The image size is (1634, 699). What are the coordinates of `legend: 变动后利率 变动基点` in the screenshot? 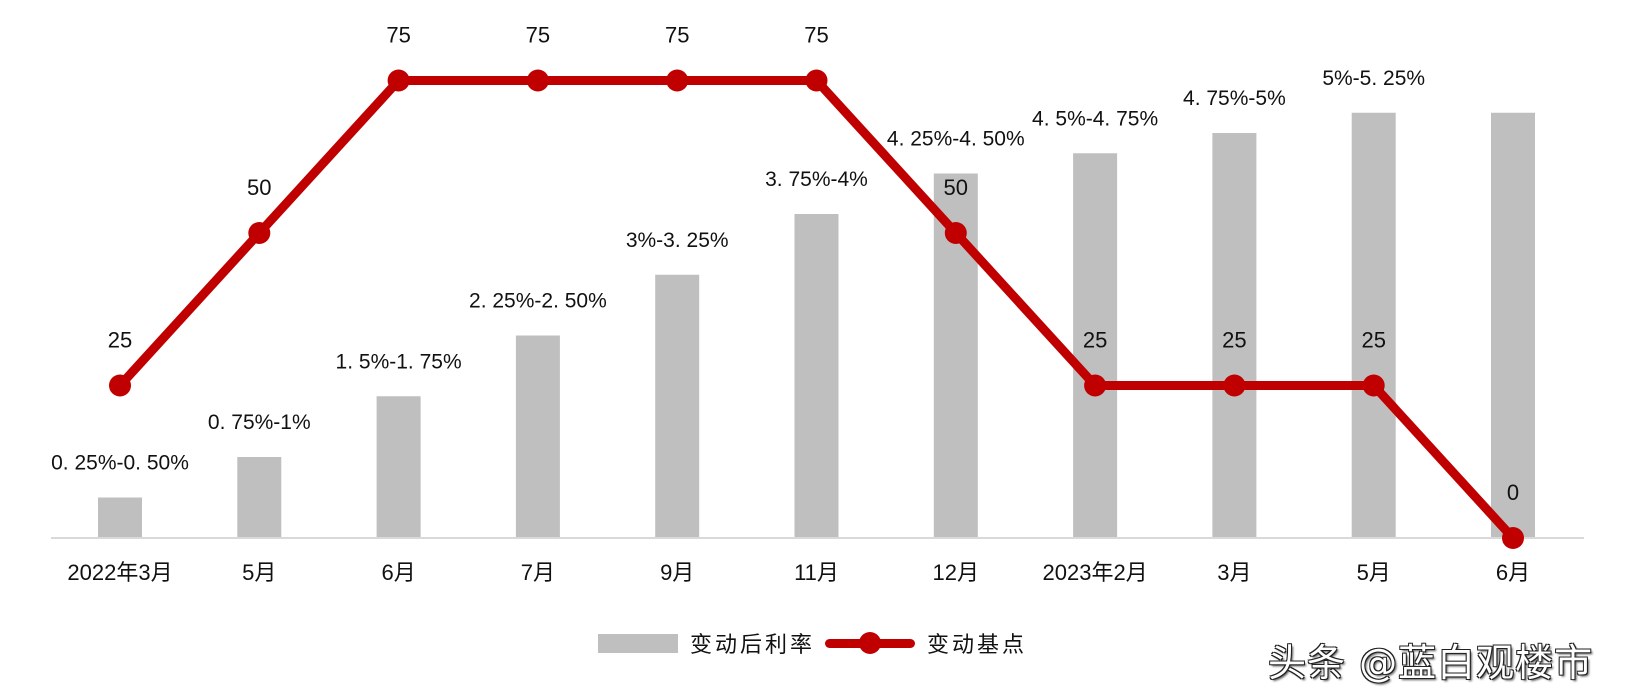 It's located at (817, 643).